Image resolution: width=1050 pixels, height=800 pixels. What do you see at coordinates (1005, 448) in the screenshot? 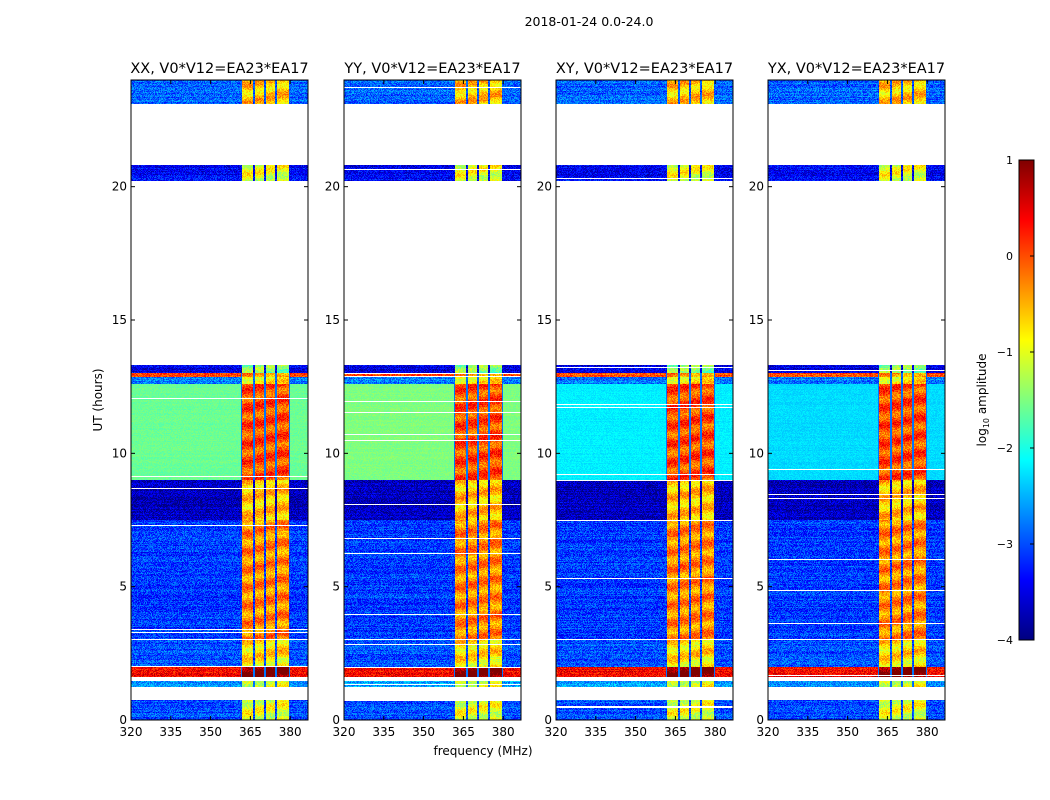
I see `colorbar-tick-label: −2` at bounding box center [1005, 448].